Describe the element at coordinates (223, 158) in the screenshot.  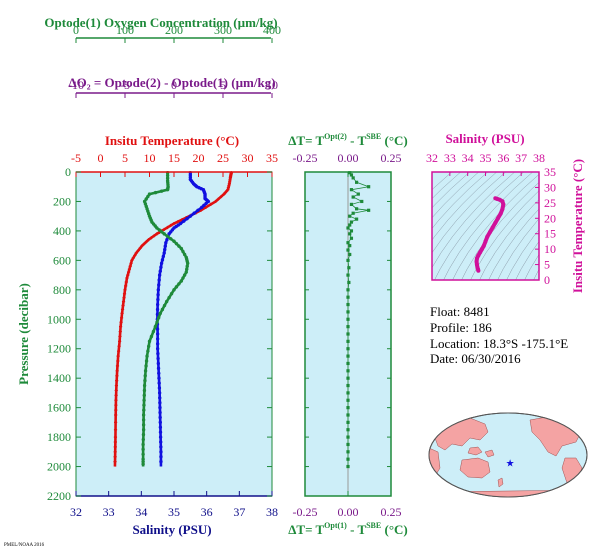
I see `tick-label: 25` at that location.